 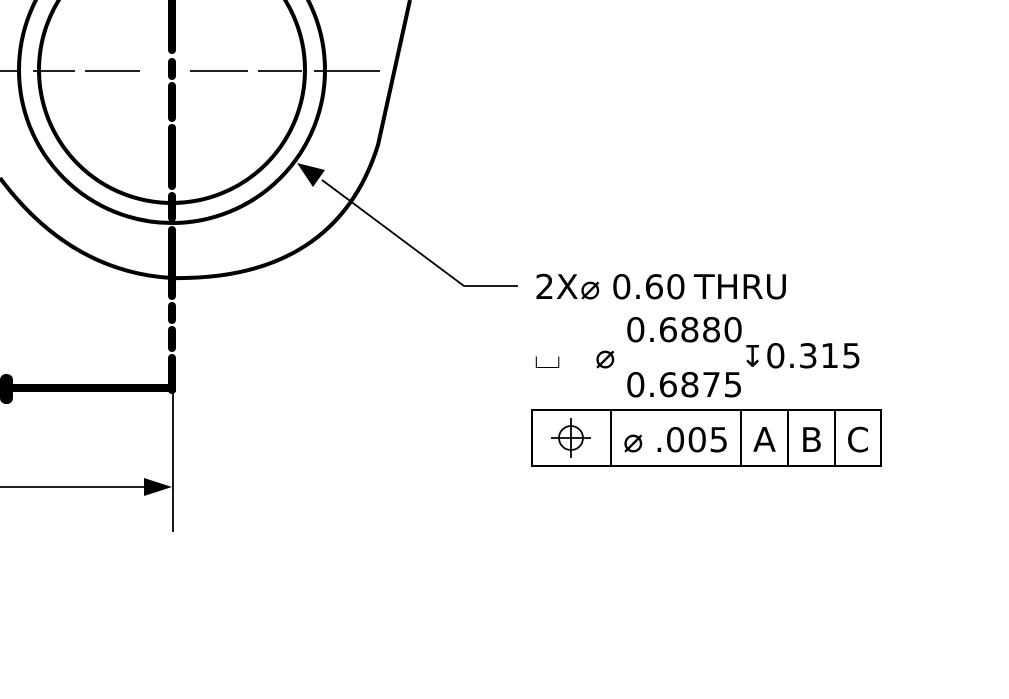 What do you see at coordinates (172, 112) in the screenshot?
I see `counterbore-circle` at bounding box center [172, 112].